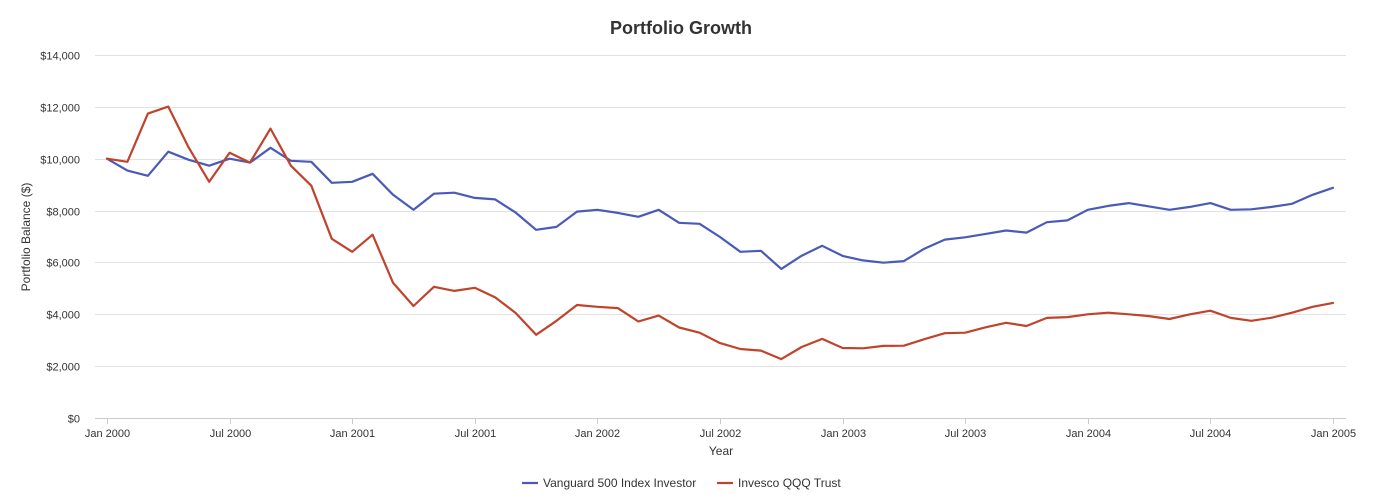  What do you see at coordinates (60, 161) in the screenshot?
I see `y-tick-label: $10,000` at bounding box center [60, 161].